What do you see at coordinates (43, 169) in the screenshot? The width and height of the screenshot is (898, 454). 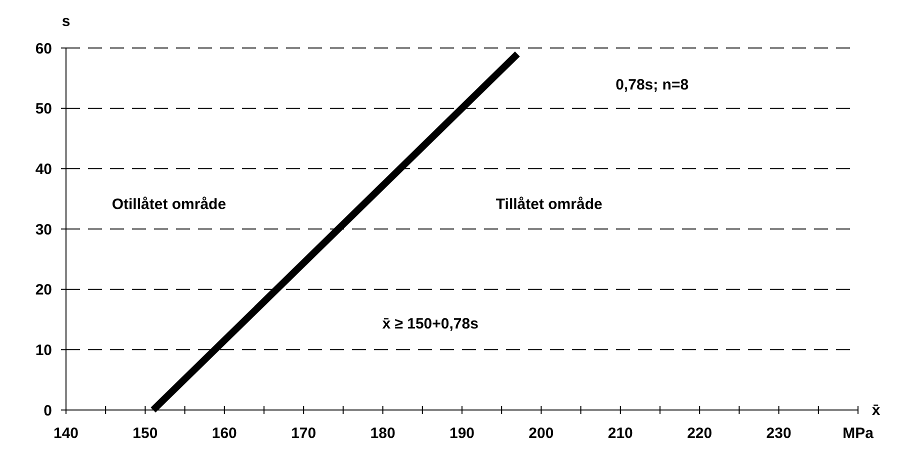 I see `y-tick-label: 40` at bounding box center [43, 169].